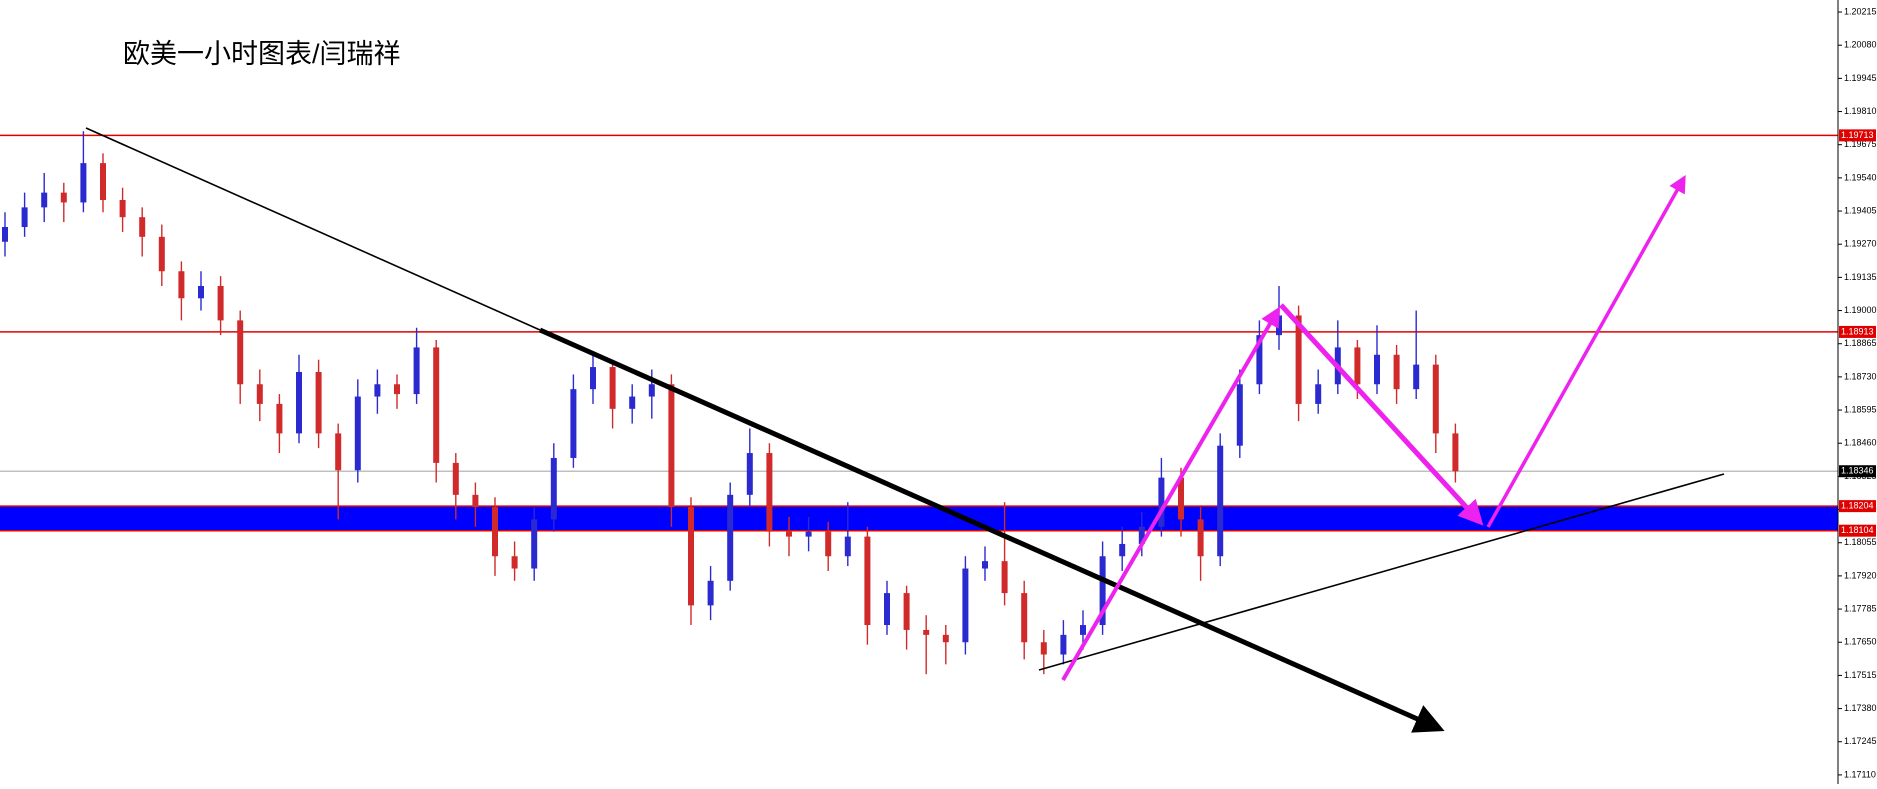 The height and width of the screenshot is (789, 1877). What do you see at coordinates (313, 229) in the screenshot?
I see `trend-line` at bounding box center [313, 229].